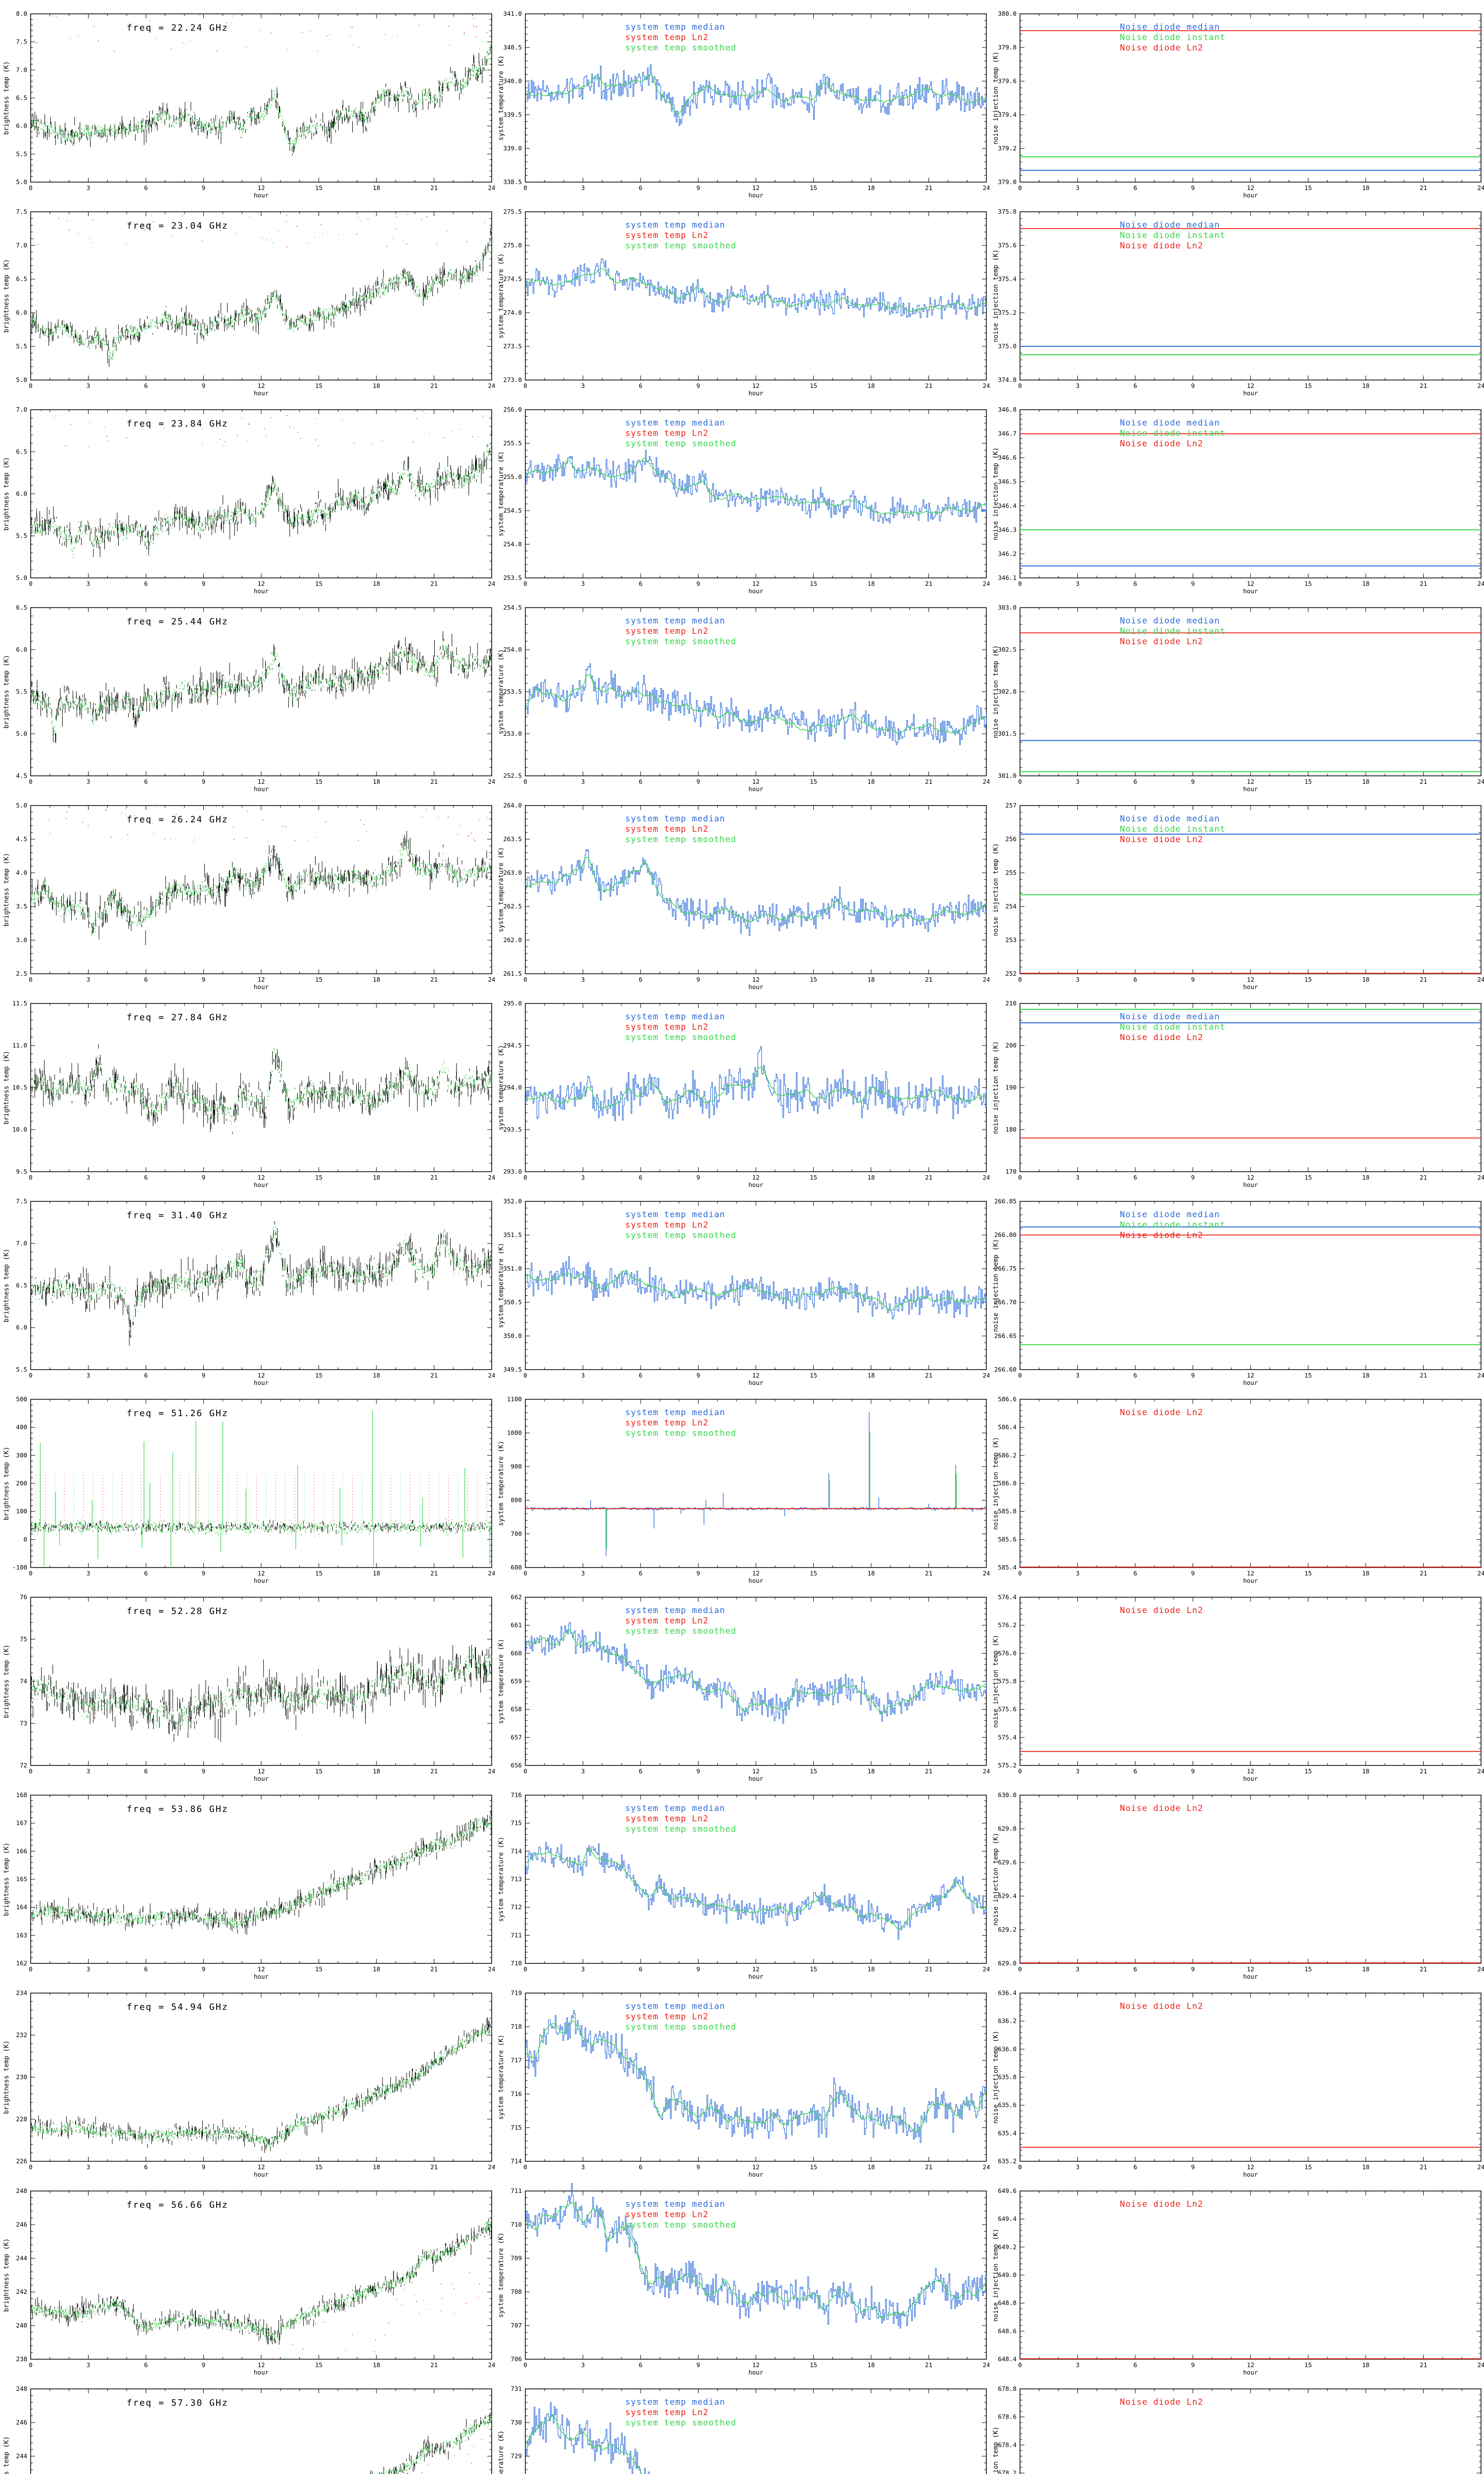 This screenshot has width=1484, height=2474. I want to click on svg-text: 300, so click(21, 1455).